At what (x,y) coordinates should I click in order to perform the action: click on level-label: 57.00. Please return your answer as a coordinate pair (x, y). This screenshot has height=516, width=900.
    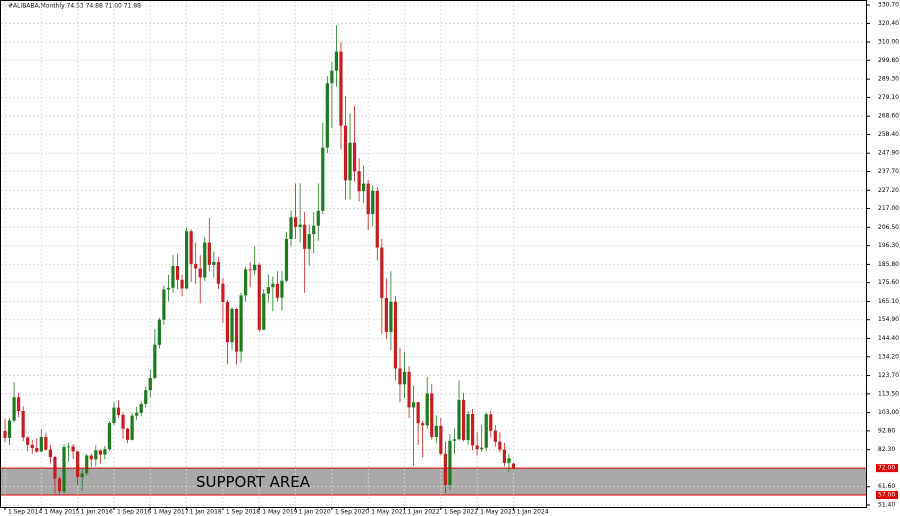
    Looking at the image, I should click on (886, 494).